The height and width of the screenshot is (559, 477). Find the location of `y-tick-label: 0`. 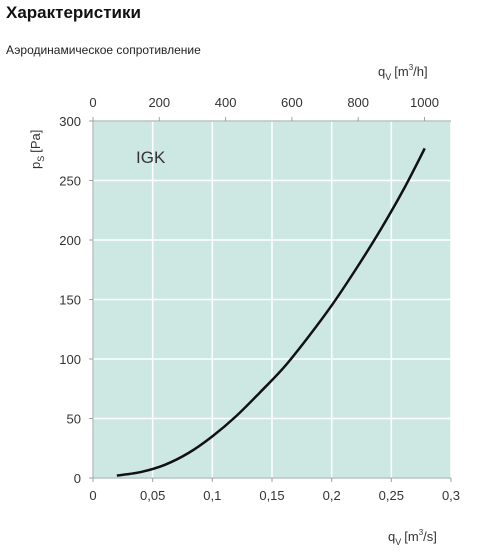

y-tick-label: 0 is located at coordinates (77, 478).